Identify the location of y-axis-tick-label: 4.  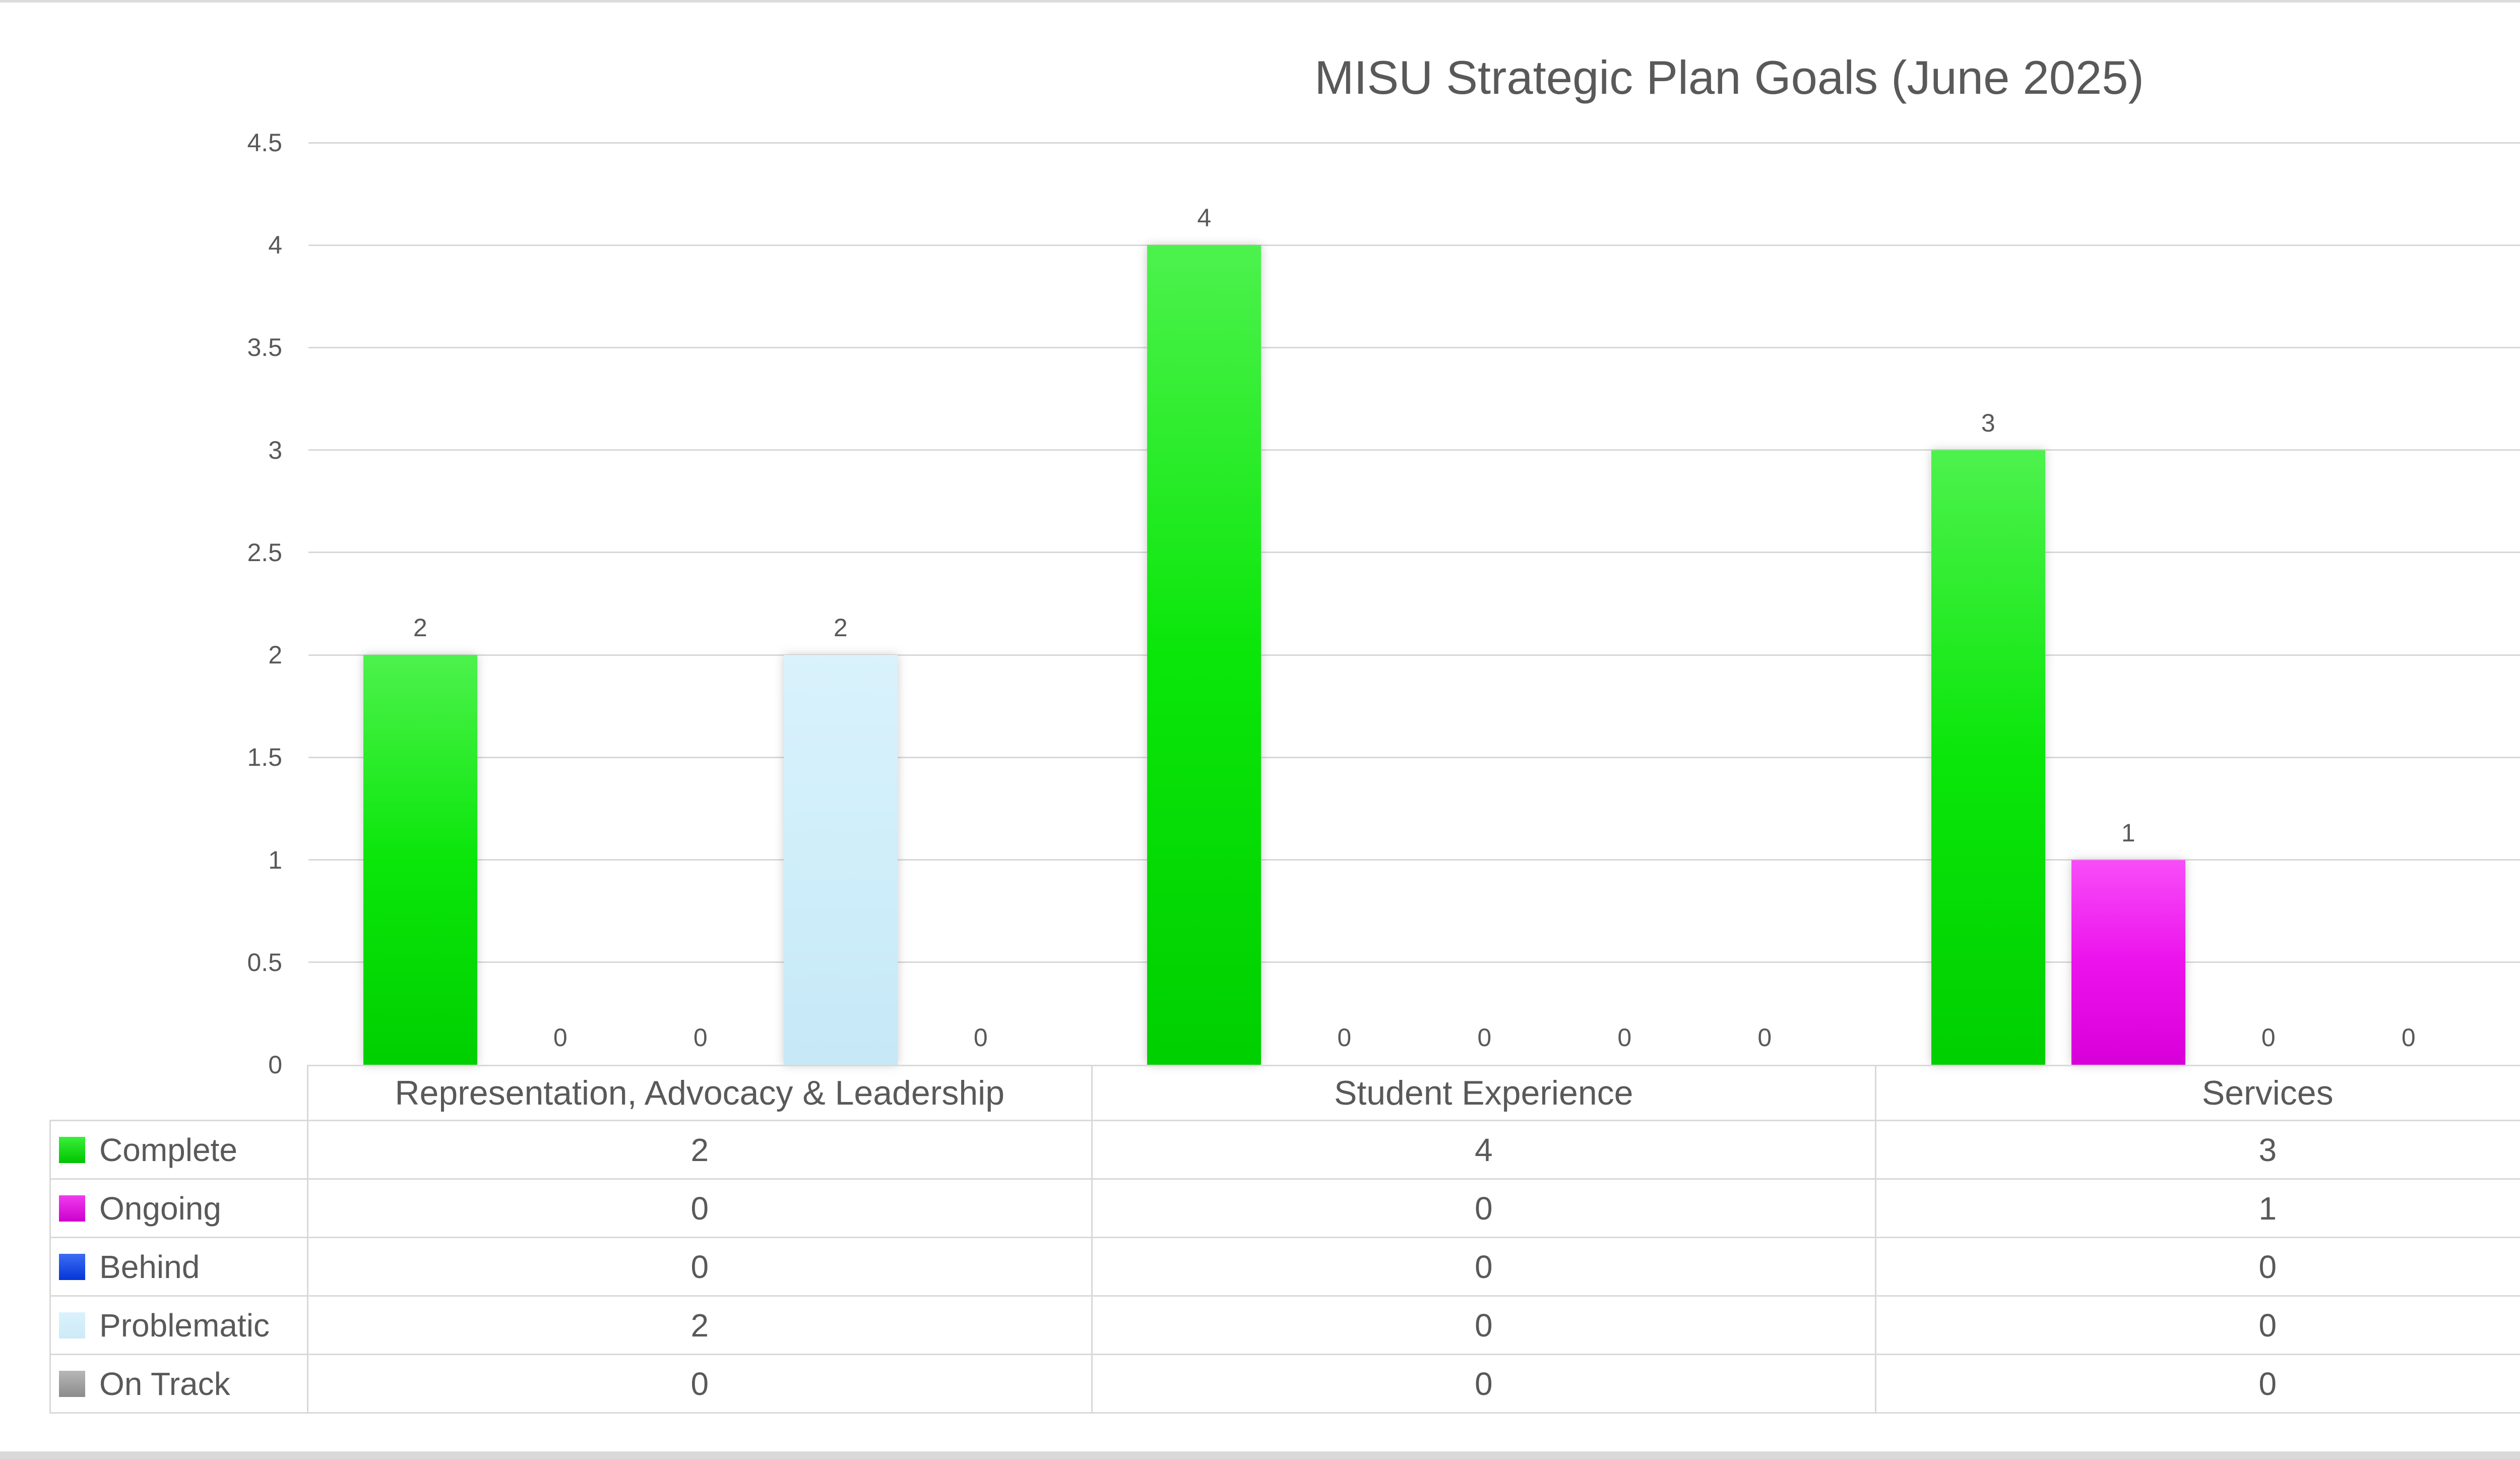
(275, 245).